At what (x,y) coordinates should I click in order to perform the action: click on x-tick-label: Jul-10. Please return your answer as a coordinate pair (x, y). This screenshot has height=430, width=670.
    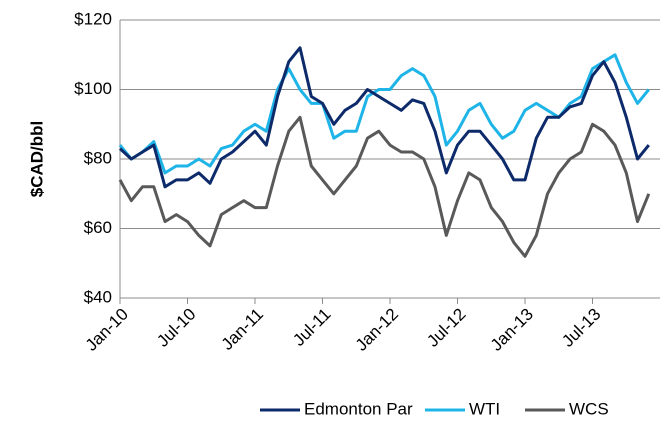
    Looking at the image, I should click on (176, 328).